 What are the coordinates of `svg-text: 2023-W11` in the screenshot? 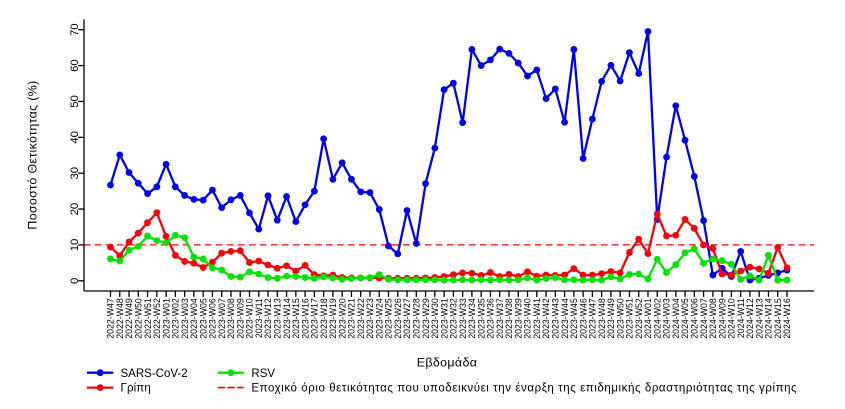 It's located at (259, 318).